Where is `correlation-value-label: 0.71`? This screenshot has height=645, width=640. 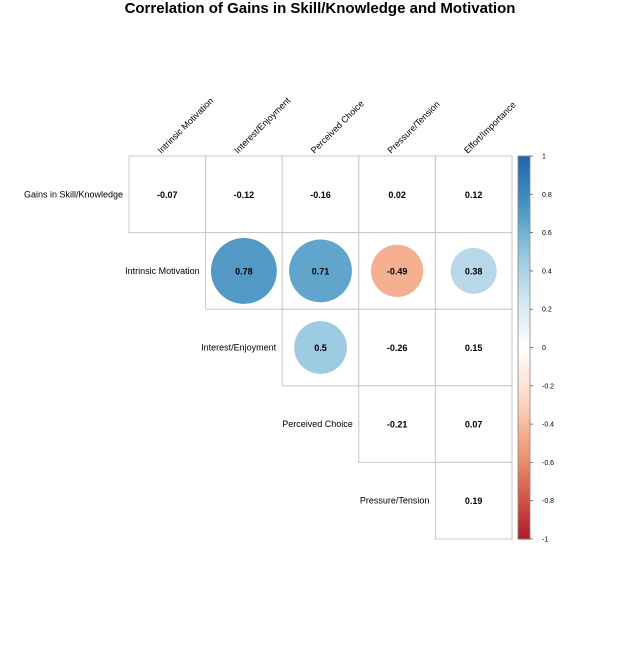
correlation-value-label: 0.71 is located at coordinates (321, 271).